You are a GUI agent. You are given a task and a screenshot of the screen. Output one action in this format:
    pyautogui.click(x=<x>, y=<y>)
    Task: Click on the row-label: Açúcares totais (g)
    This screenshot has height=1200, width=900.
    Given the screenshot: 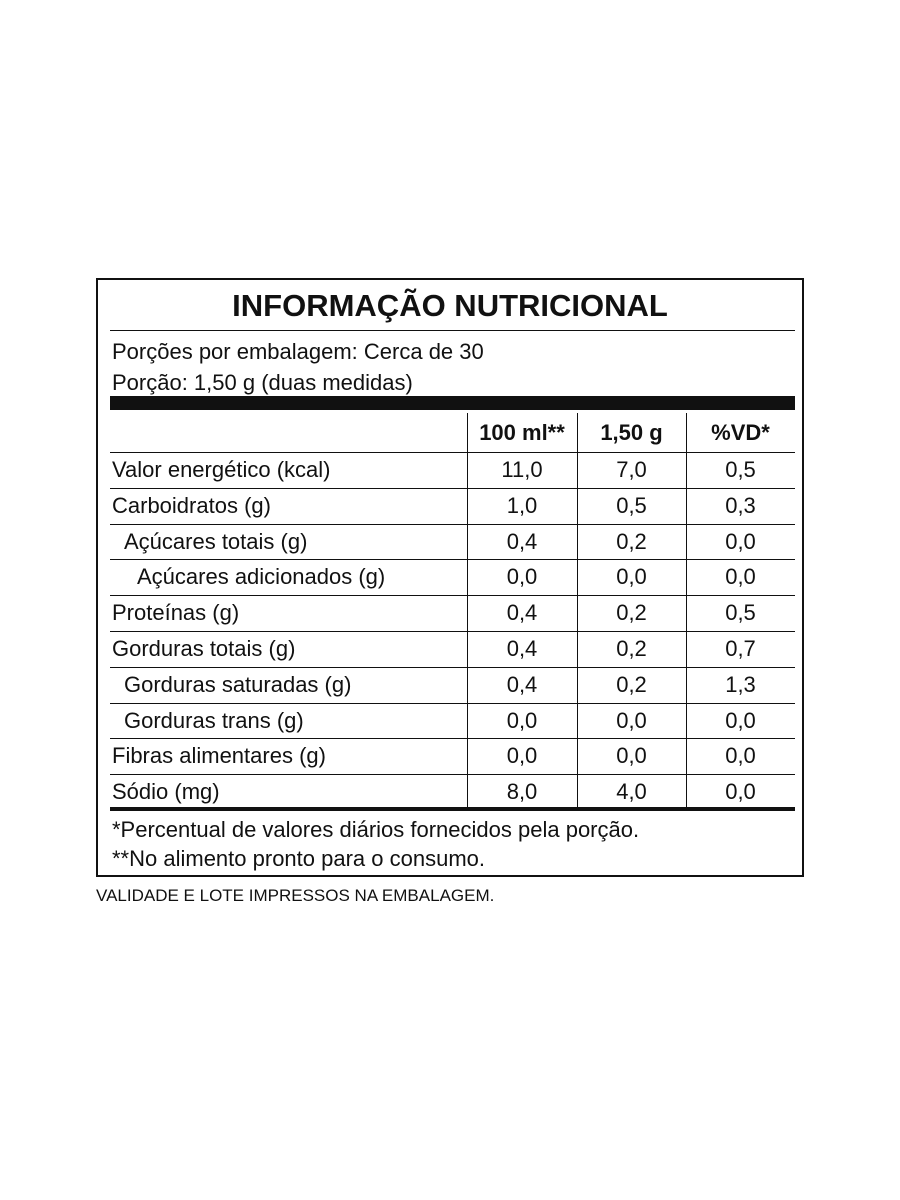 What is the action you would take?
    pyautogui.click(x=216, y=541)
    